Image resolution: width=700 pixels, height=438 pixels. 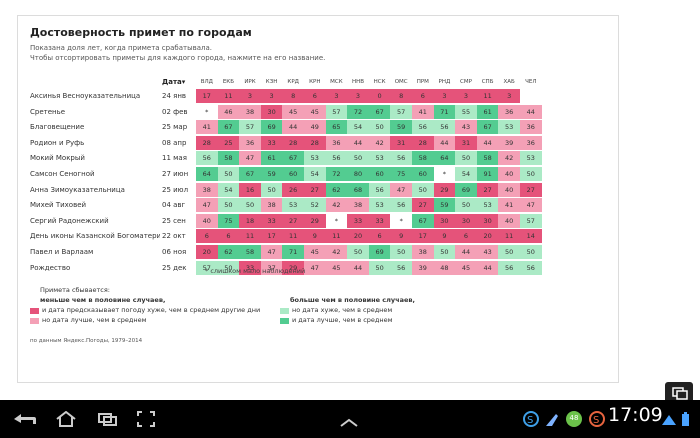 What do you see at coordinates (86, 341) in the screenshot?
I see `data-source: по данным Яндекс.Погоды, 1979–2014` at bounding box center [86, 341].